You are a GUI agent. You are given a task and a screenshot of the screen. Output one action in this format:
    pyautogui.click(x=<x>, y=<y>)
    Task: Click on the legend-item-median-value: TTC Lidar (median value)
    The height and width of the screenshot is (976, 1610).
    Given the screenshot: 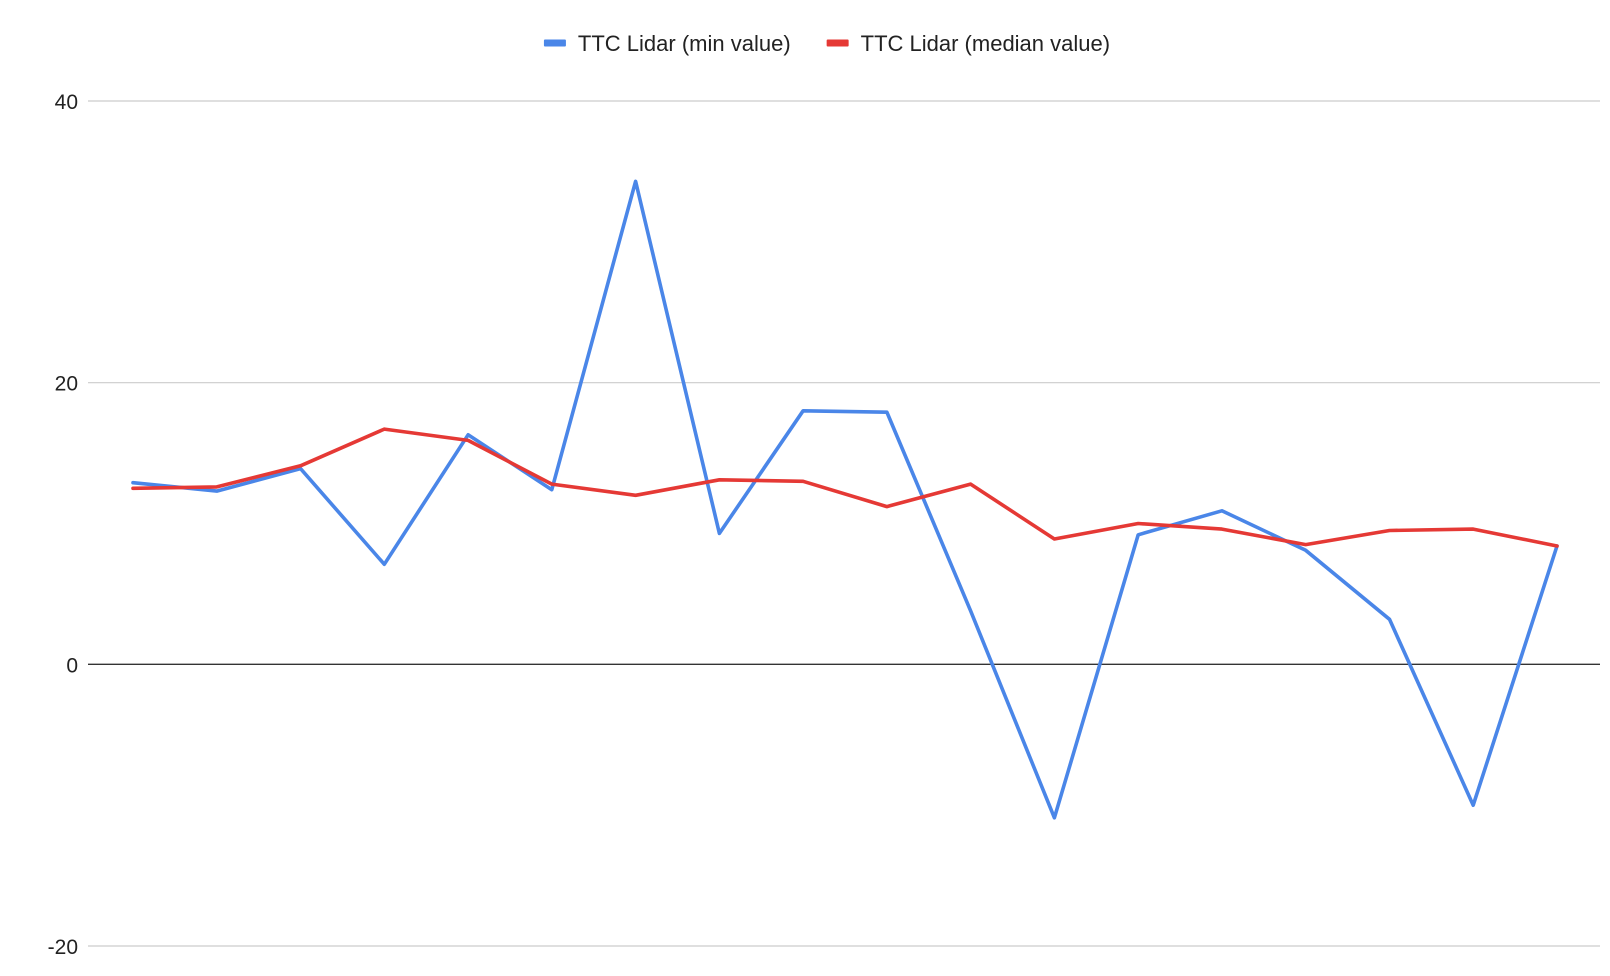 What is the action you would take?
    pyautogui.click(x=968, y=43)
    